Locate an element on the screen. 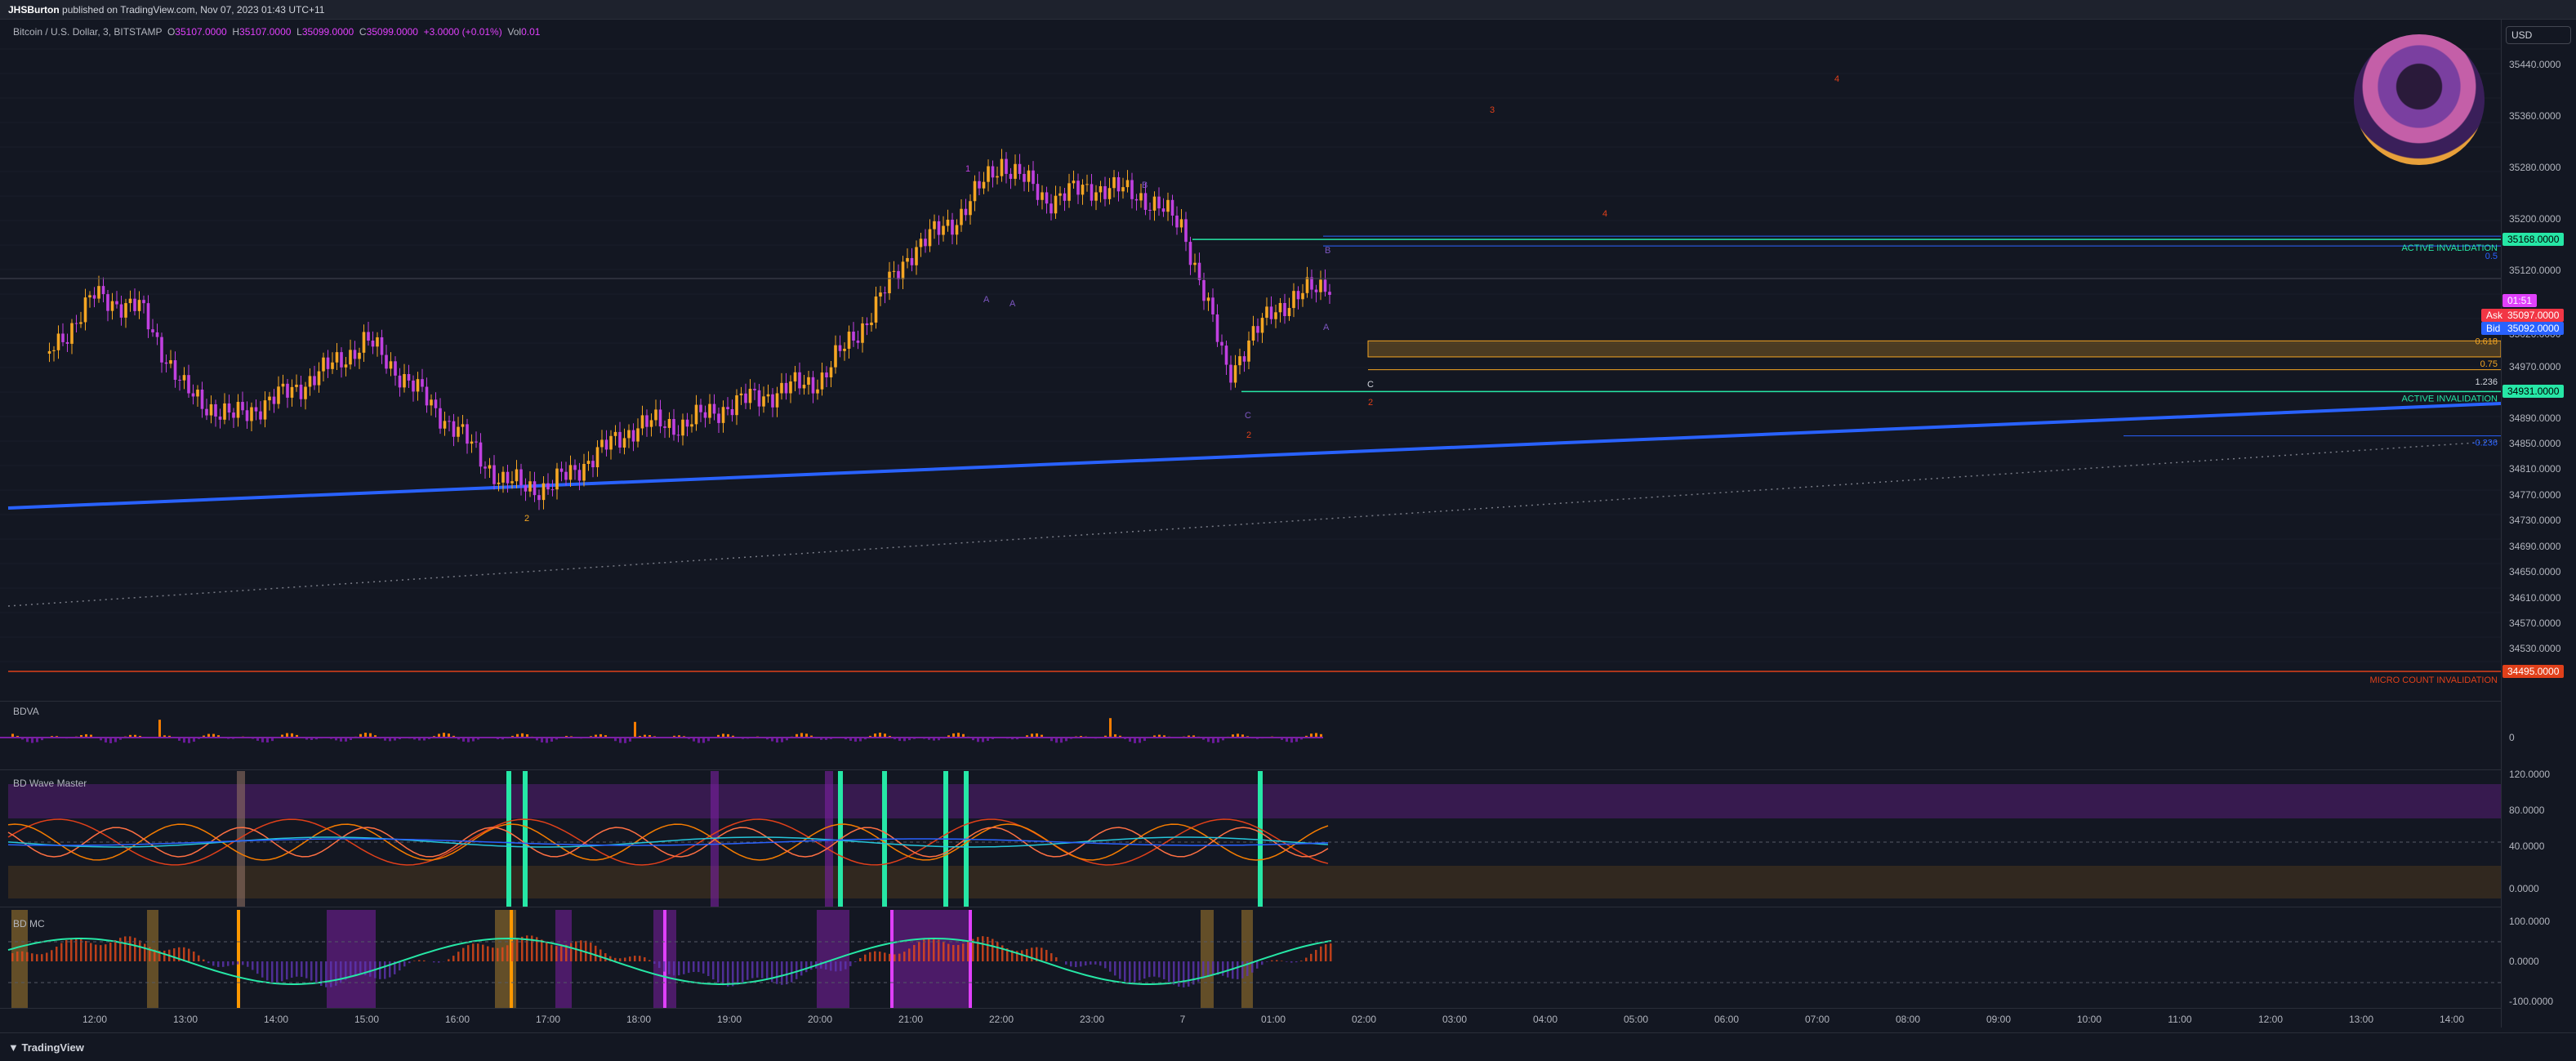 The image size is (2576, 1061). wave-label: C is located at coordinates (1370, 385).